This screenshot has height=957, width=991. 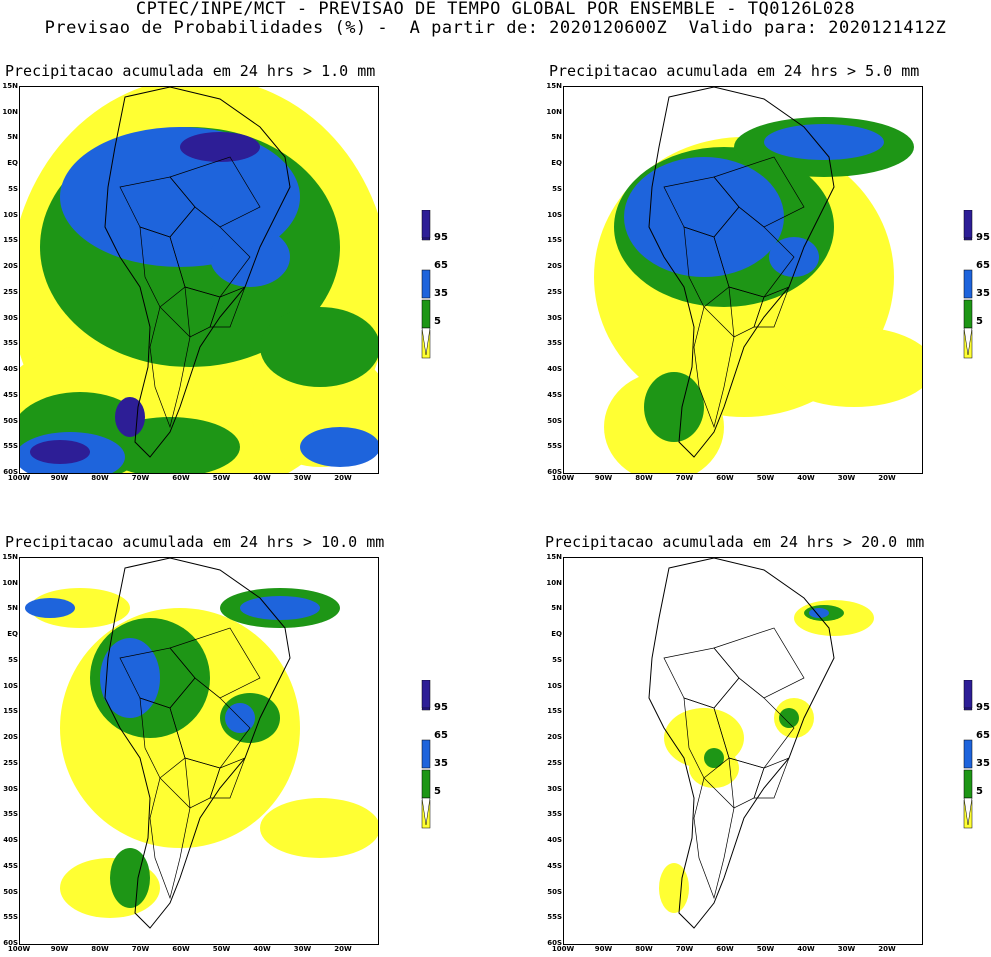 What do you see at coordinates (440, 754) in the screenshot?
I see `panel-3-colorbar: 95 65 35 5` at bounding box center [440, 754].